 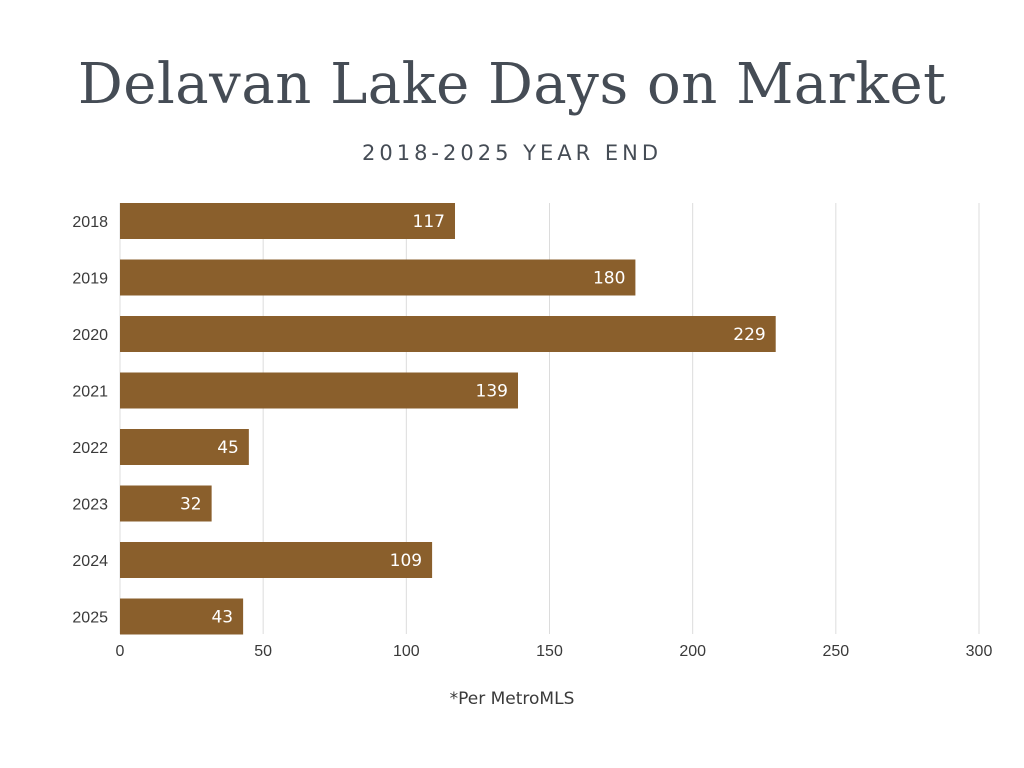 What do you see at coordinates (184, 447) in the screenshot?
I see `bar-2022` at bounding box center [184, 447].